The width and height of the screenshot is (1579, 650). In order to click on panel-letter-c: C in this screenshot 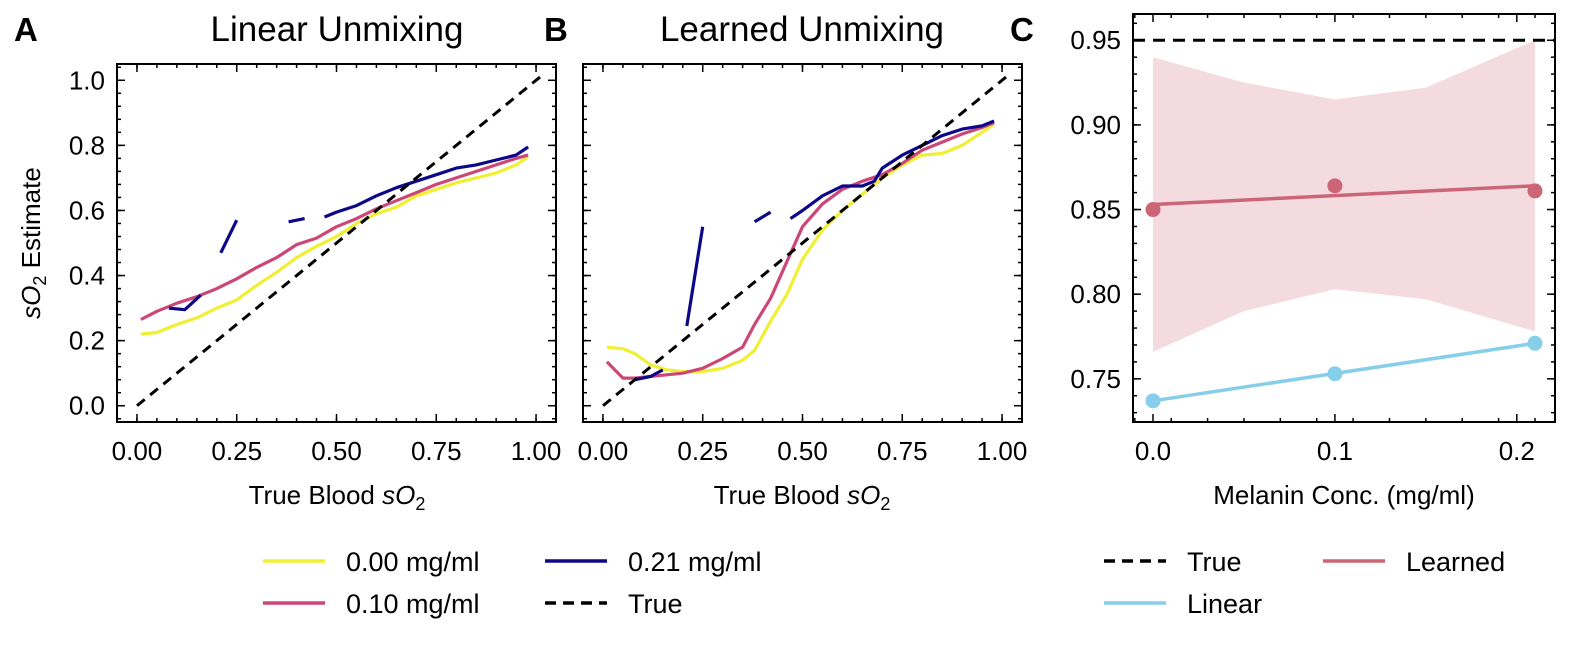, I will do `click(1022, 29)`.